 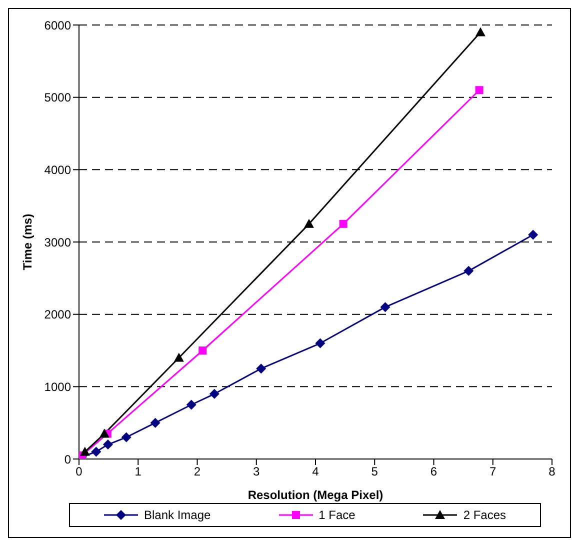 What do you see at coordinates (58, 315) in the screenshot?
I see `y-tick-label: 2000` at bounding box center [58, 315].